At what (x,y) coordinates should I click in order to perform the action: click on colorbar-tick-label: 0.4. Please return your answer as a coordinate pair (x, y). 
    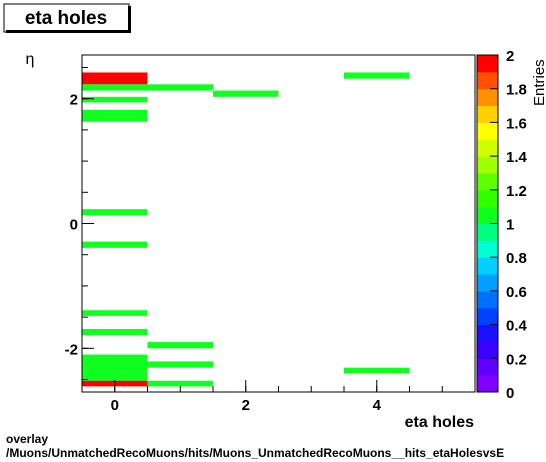
    Looking at the image, I should click on (517, 326).